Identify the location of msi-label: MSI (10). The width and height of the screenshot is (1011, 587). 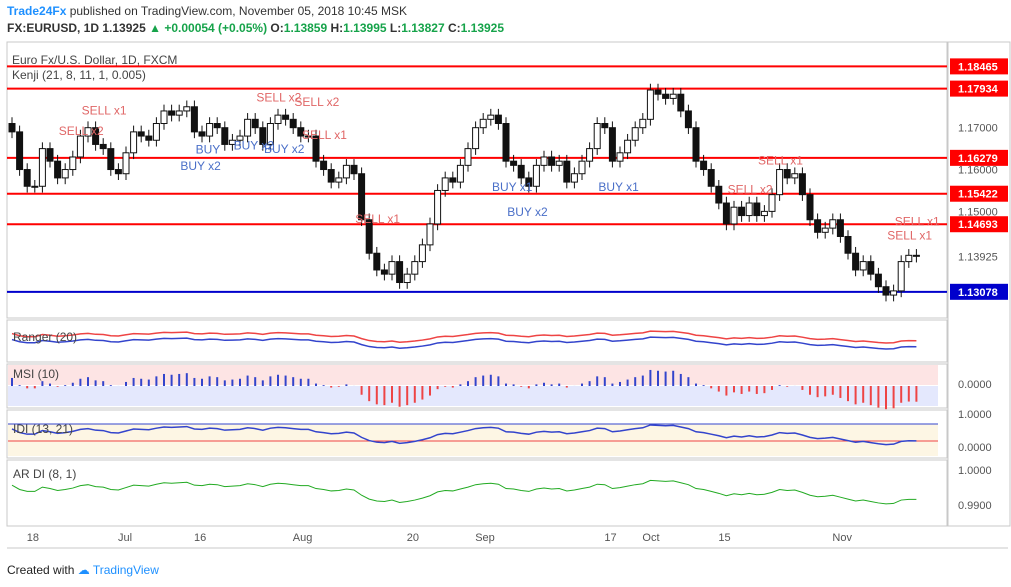
(36, 374).